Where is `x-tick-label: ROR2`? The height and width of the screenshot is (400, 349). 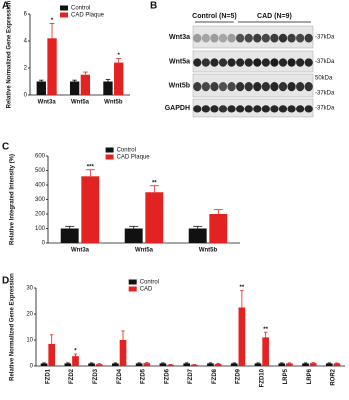 x-tick-label: ROR2 is located at coordinates (334, 376).